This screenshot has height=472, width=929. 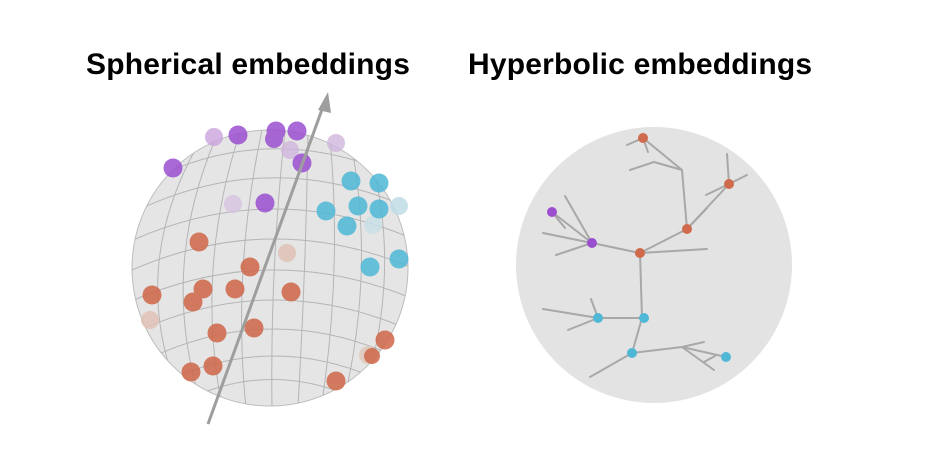 I want to click on axis-line, so click(x=266, y=264).